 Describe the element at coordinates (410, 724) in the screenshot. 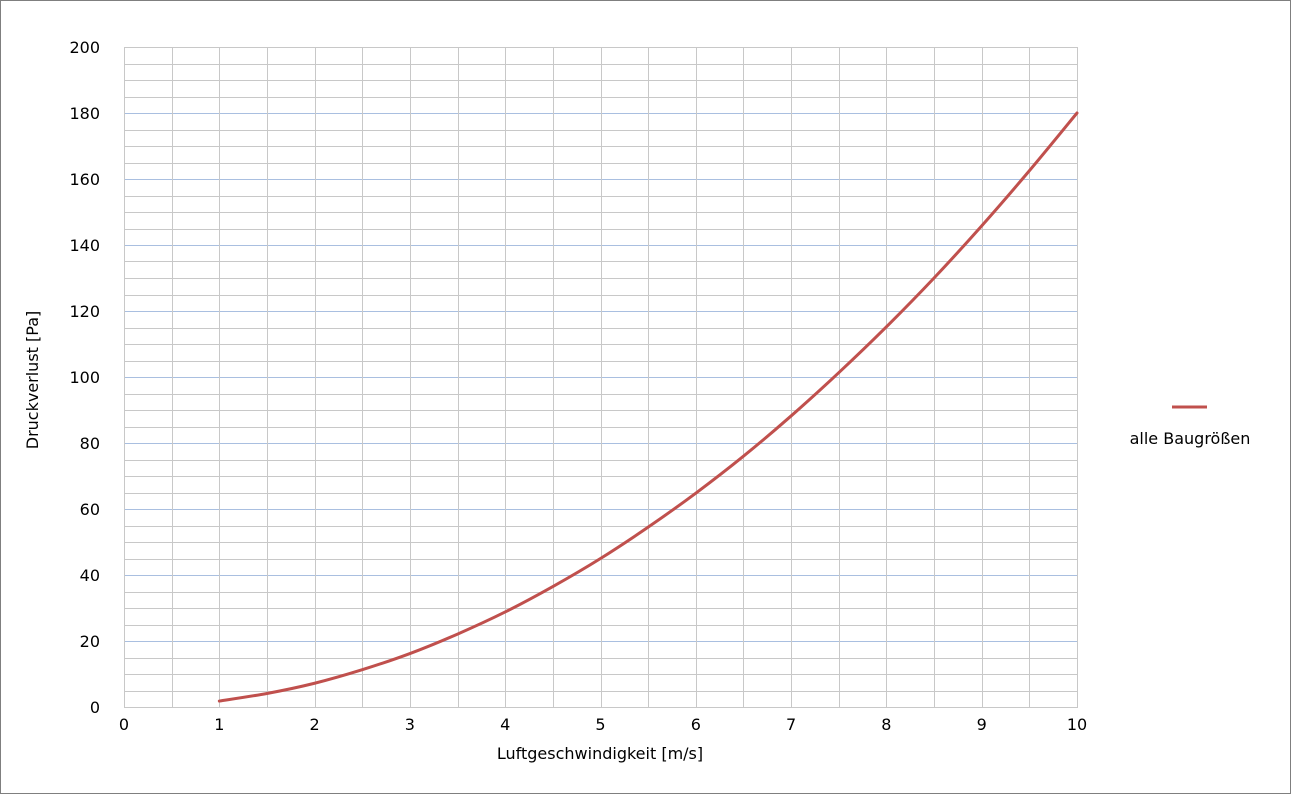

I see `x-tick-label: 3` at that location.